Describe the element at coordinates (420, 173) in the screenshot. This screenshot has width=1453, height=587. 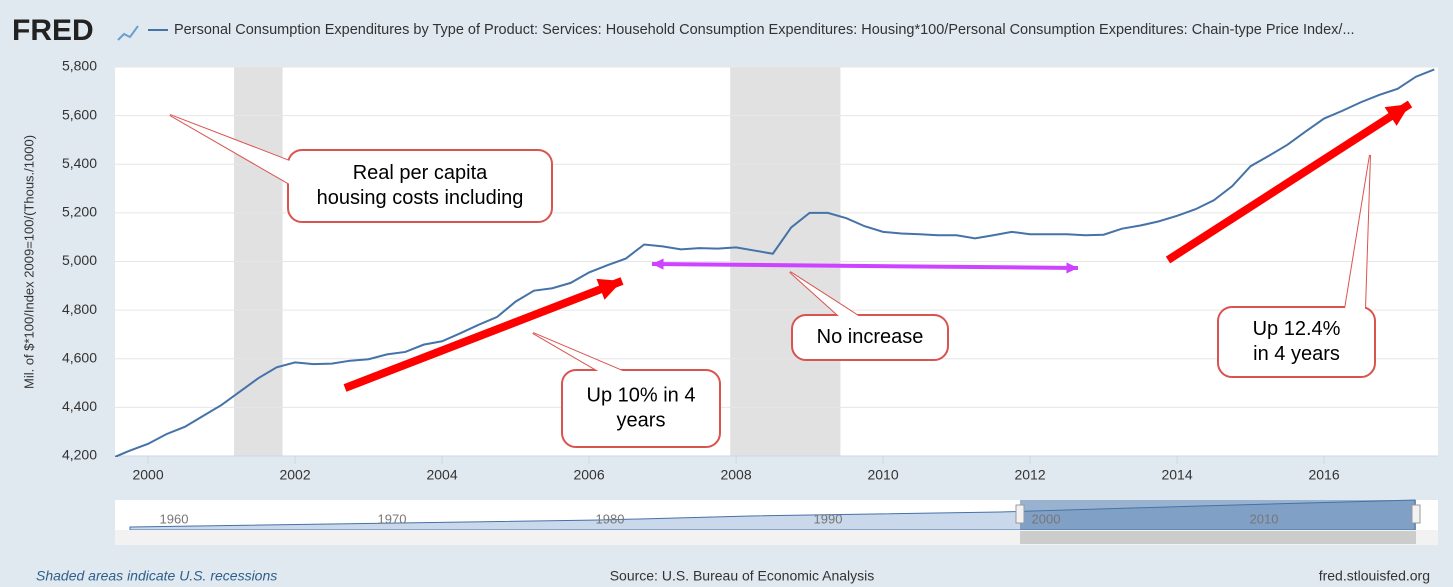
I see `callout-text: Real per capita` at that location.